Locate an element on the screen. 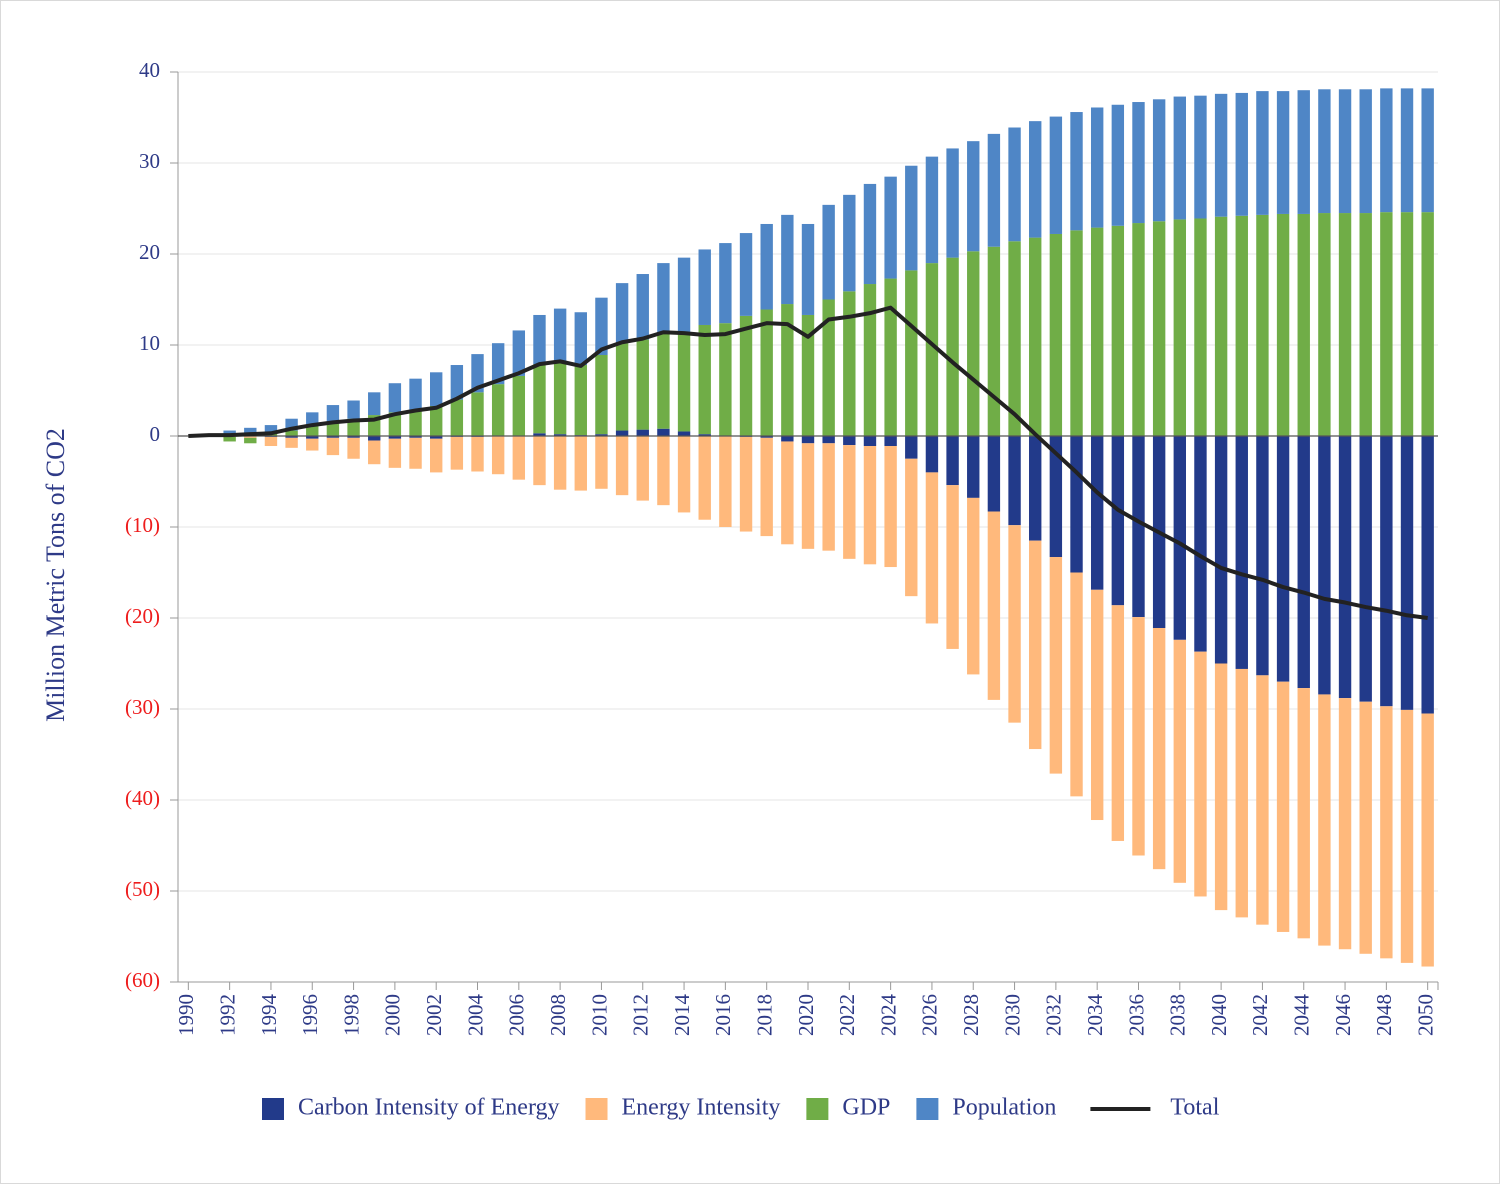 The height and width of the screenshot is (1184, 1500). x-tick-label: 2024 is located at coordinates (888, 1015).